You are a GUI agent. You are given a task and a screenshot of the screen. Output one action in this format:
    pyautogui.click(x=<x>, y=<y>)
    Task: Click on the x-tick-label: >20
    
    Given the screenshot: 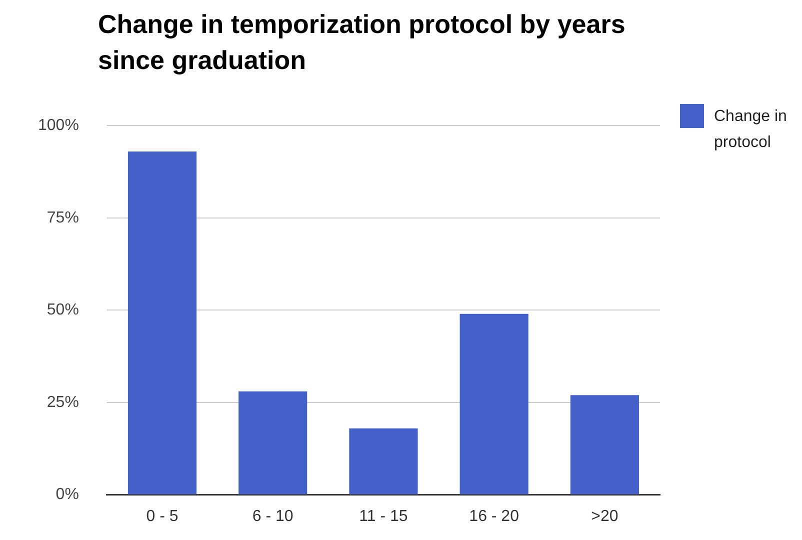 What is the action you would take?
    pyautogui.click(x=604, y=516)
    